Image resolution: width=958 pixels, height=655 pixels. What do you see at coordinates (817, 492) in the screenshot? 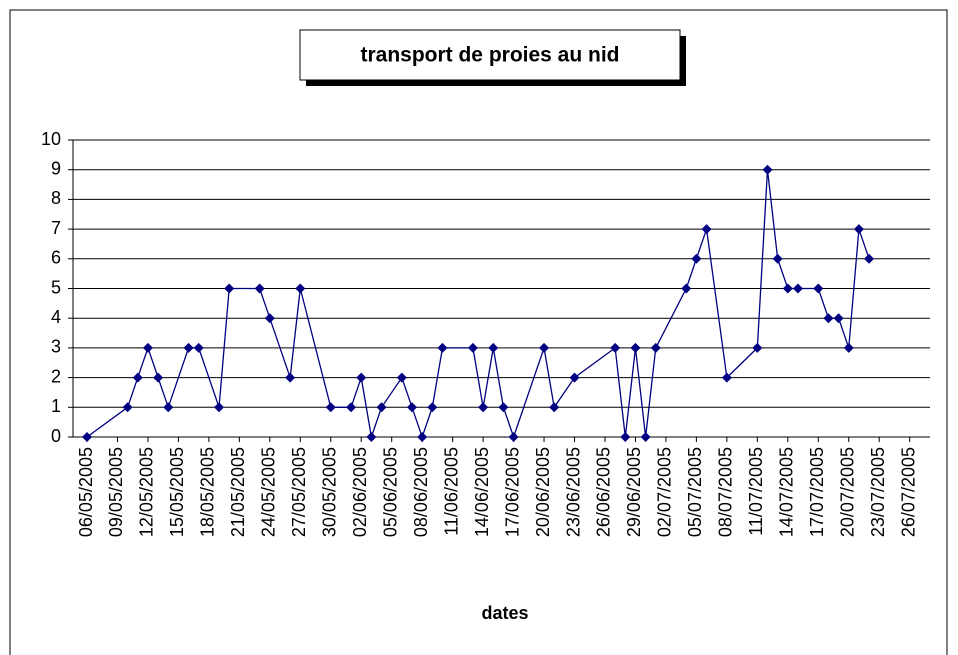
I see `x-tick-label: 17/07/2005` at bounding box center [817, 492].